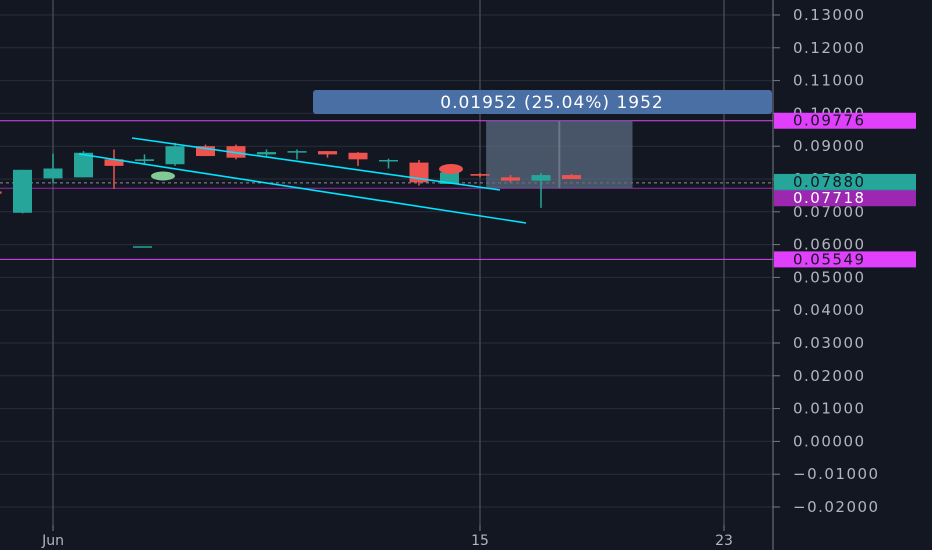 Image resolution: width=932 pixels, height=550 pixels. I want to click on level-tag-high-box, so click(845, 120).